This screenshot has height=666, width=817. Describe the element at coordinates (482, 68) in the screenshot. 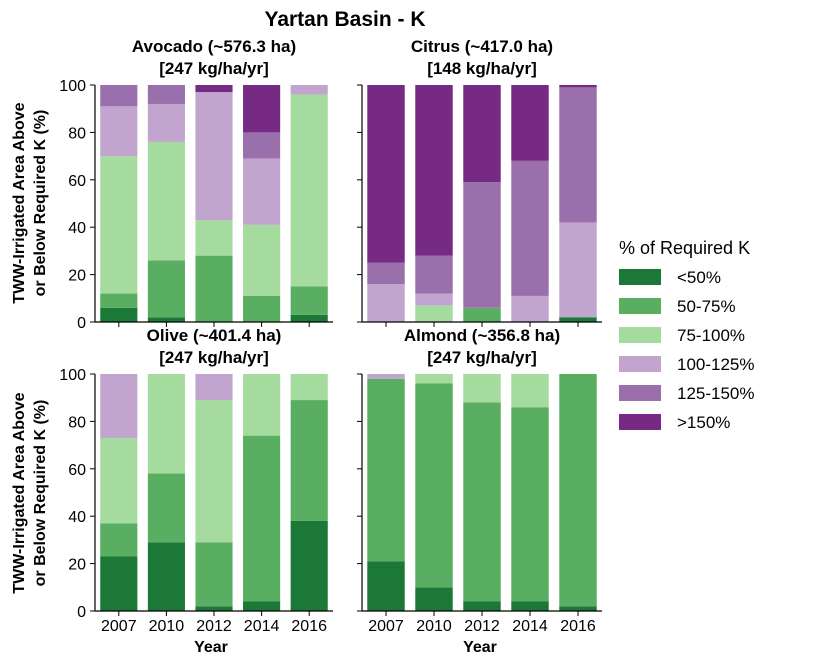

I see `panel-title-line2: [148 kg/ha/yr]` at that location.